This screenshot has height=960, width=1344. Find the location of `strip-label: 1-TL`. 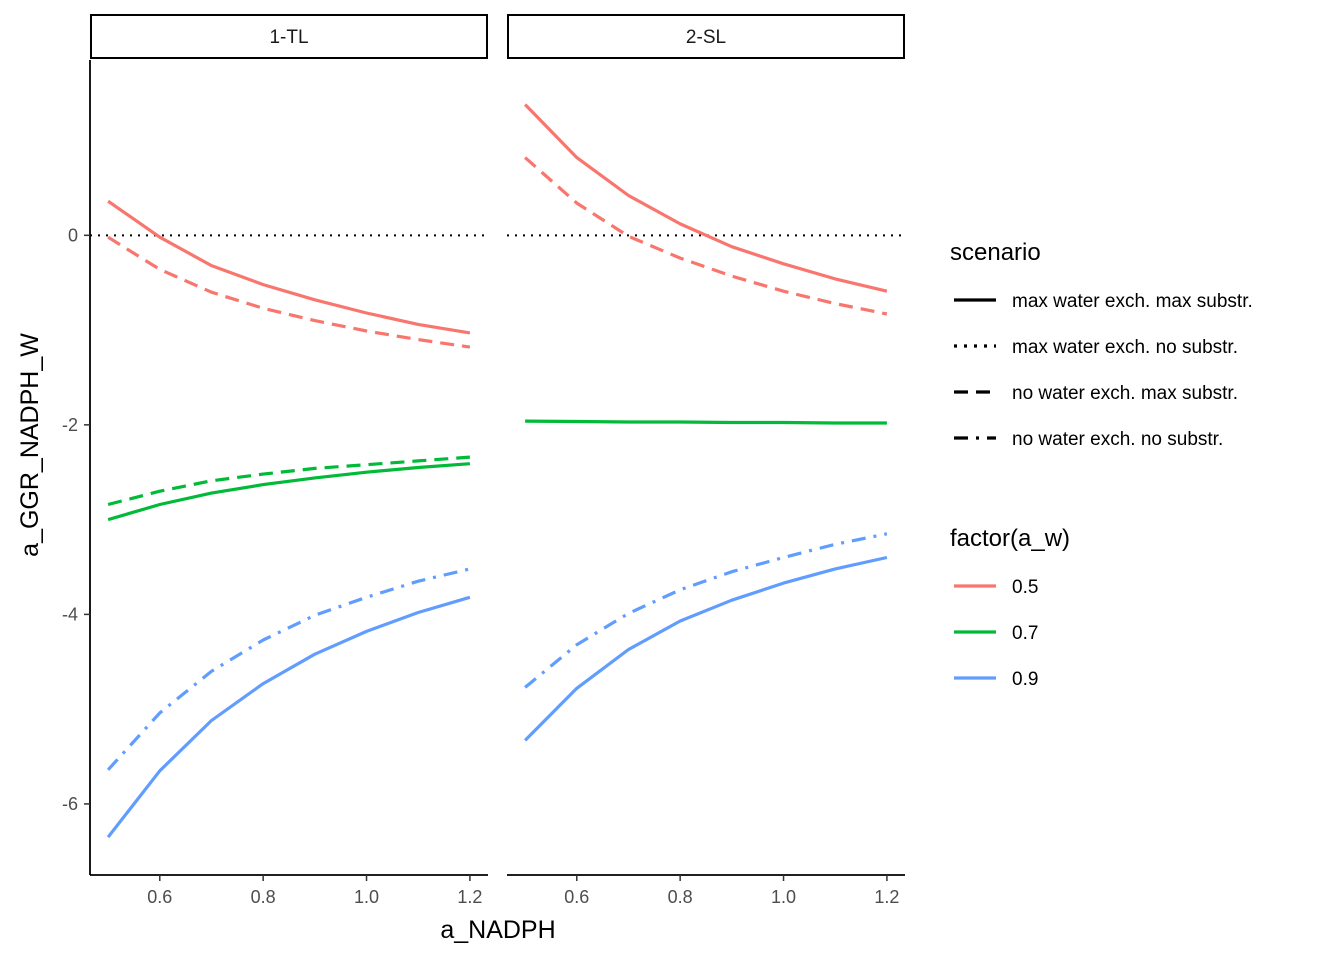

strip-label: 1-TL is located at coordinates (288, 37).